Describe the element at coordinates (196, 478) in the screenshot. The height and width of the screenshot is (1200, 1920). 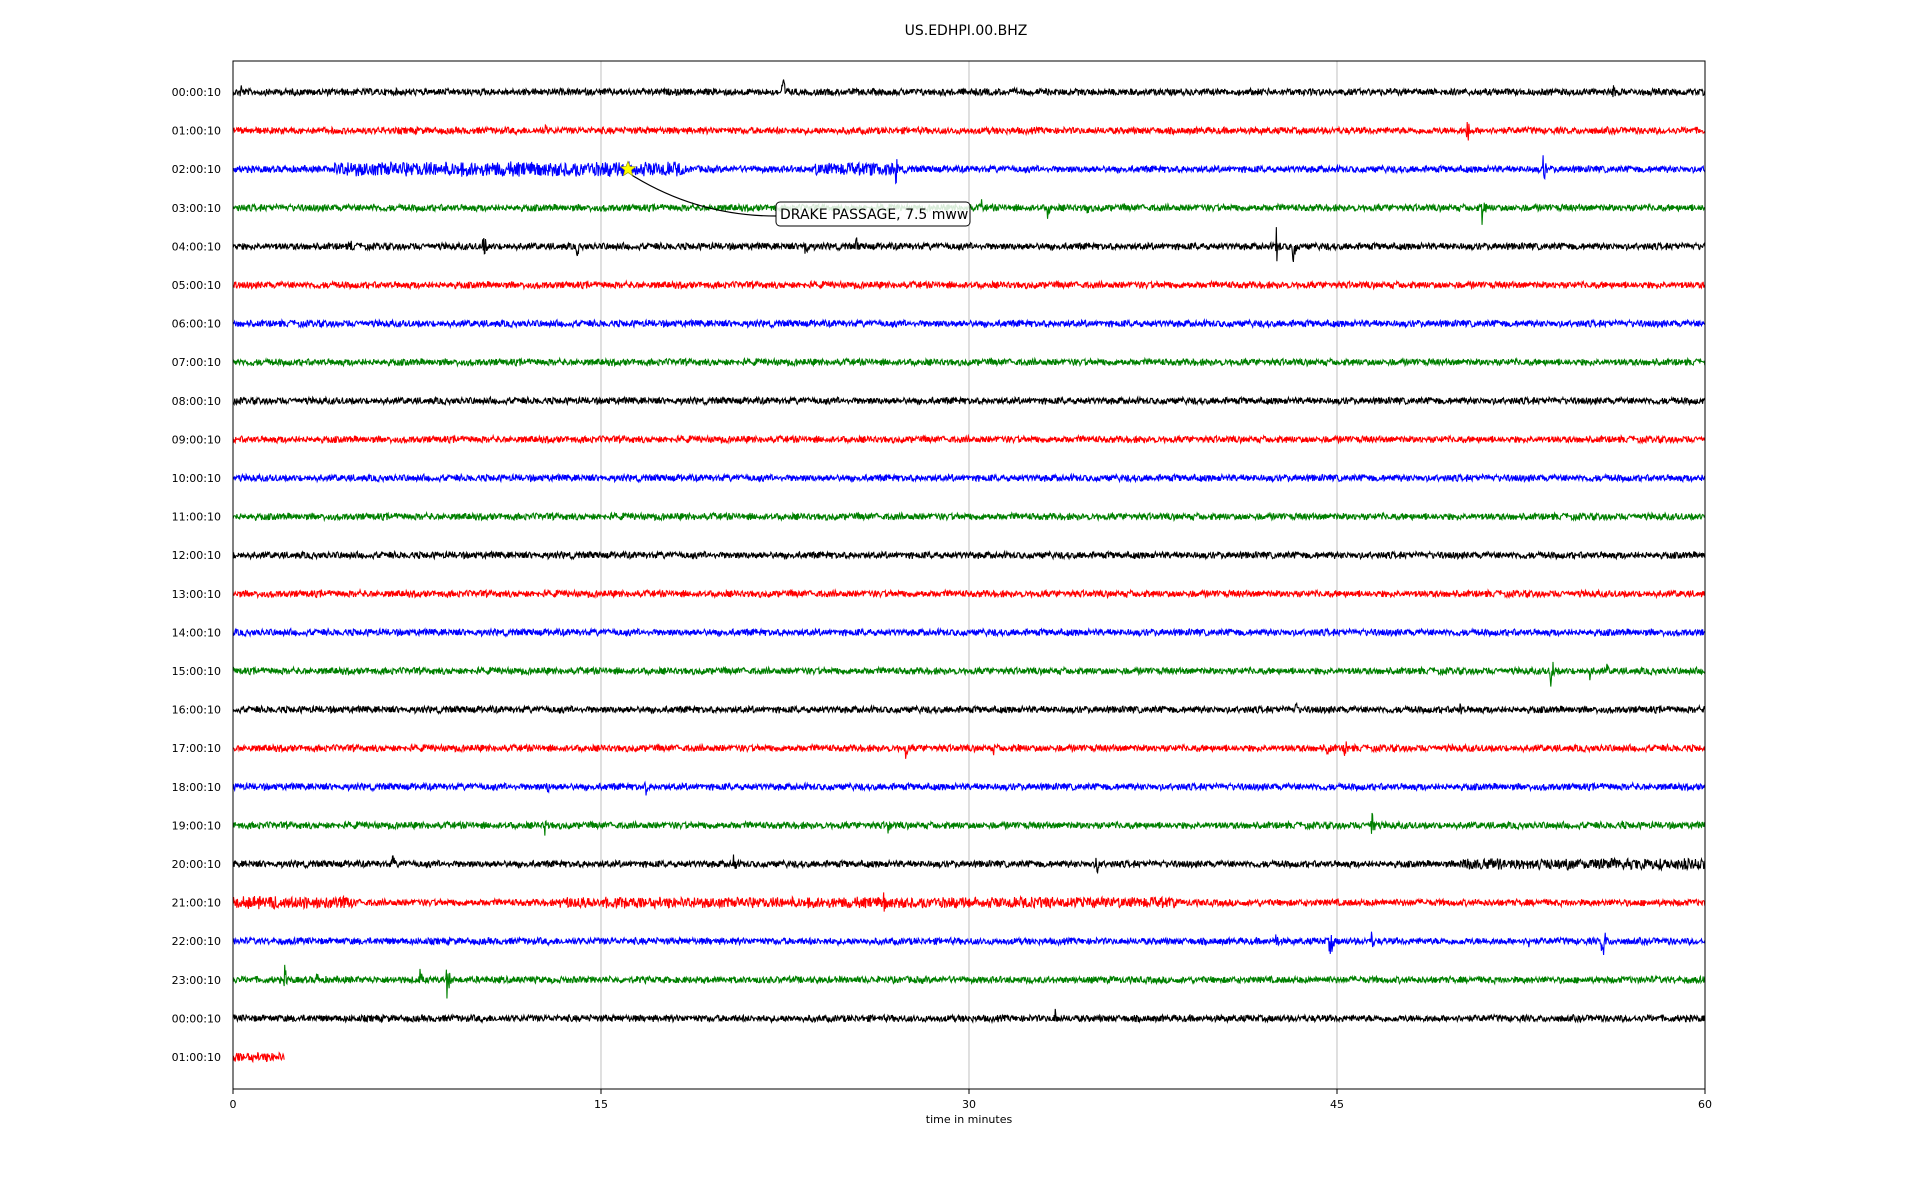
I see `row-label-10: 10:00:10` at that location.